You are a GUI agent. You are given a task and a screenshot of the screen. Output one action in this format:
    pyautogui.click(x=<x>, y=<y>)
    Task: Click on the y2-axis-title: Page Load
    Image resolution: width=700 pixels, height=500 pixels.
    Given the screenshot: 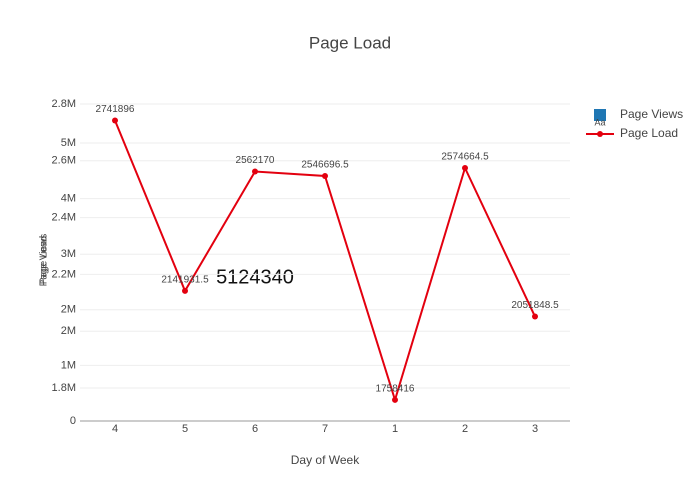 What is the action you would take?
    pyautogui.click(x=44, y=260)
    